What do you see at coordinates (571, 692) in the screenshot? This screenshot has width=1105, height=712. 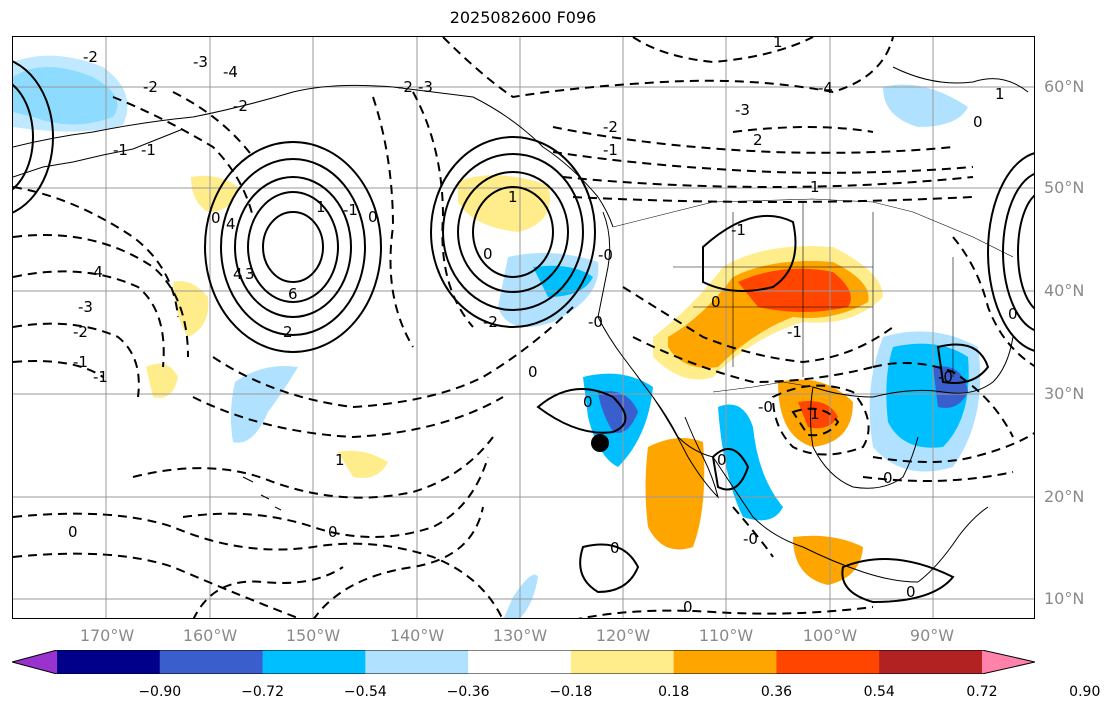 I see `colorbar-tick-label: −0.18` at bounding box center [571, 692].